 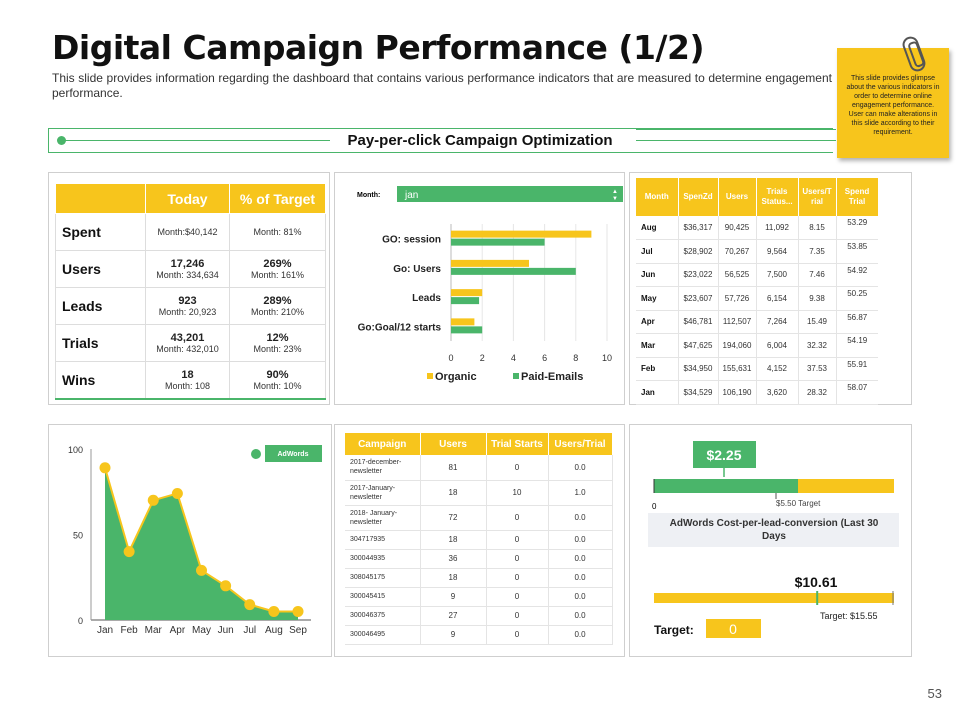 What do you see at coordinates (187, 269) in the screenshot?
I see `kpi-today-cell: 17,246 Month: 334,634` at bounding box center [187, 269].